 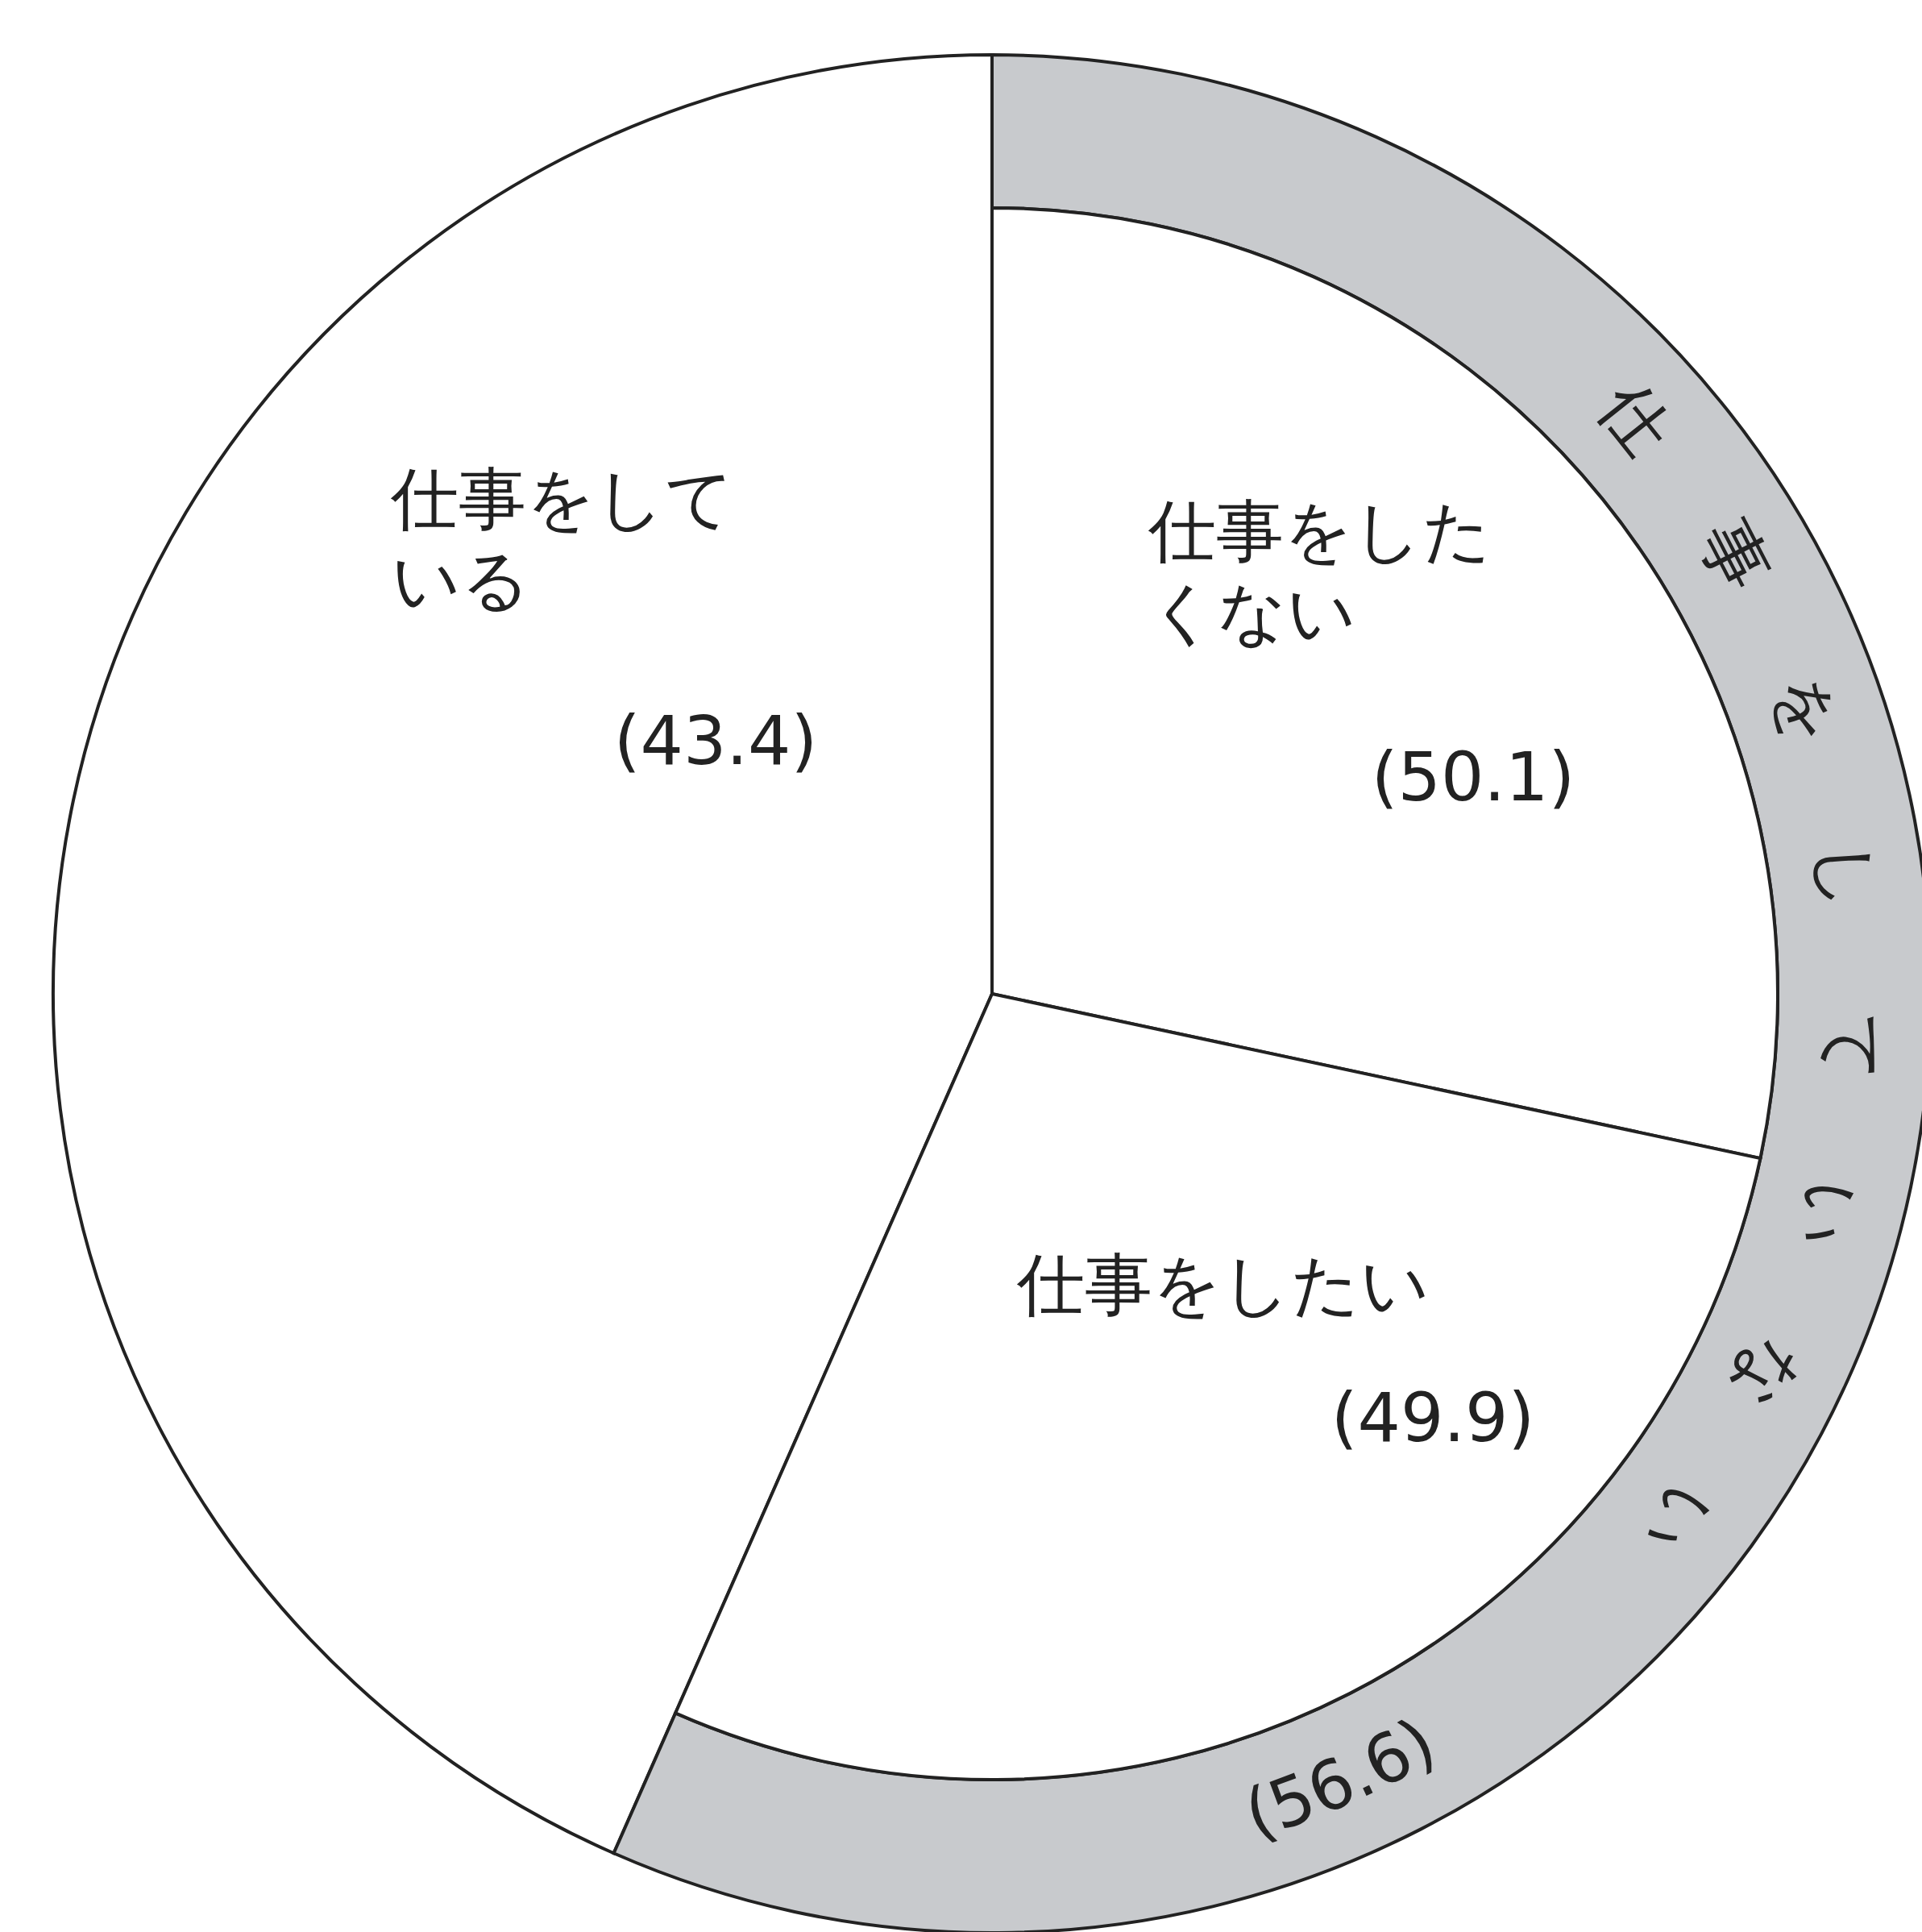 I want to click on slice-label: 仕事をしたくない, so click(x=1320, y=572).